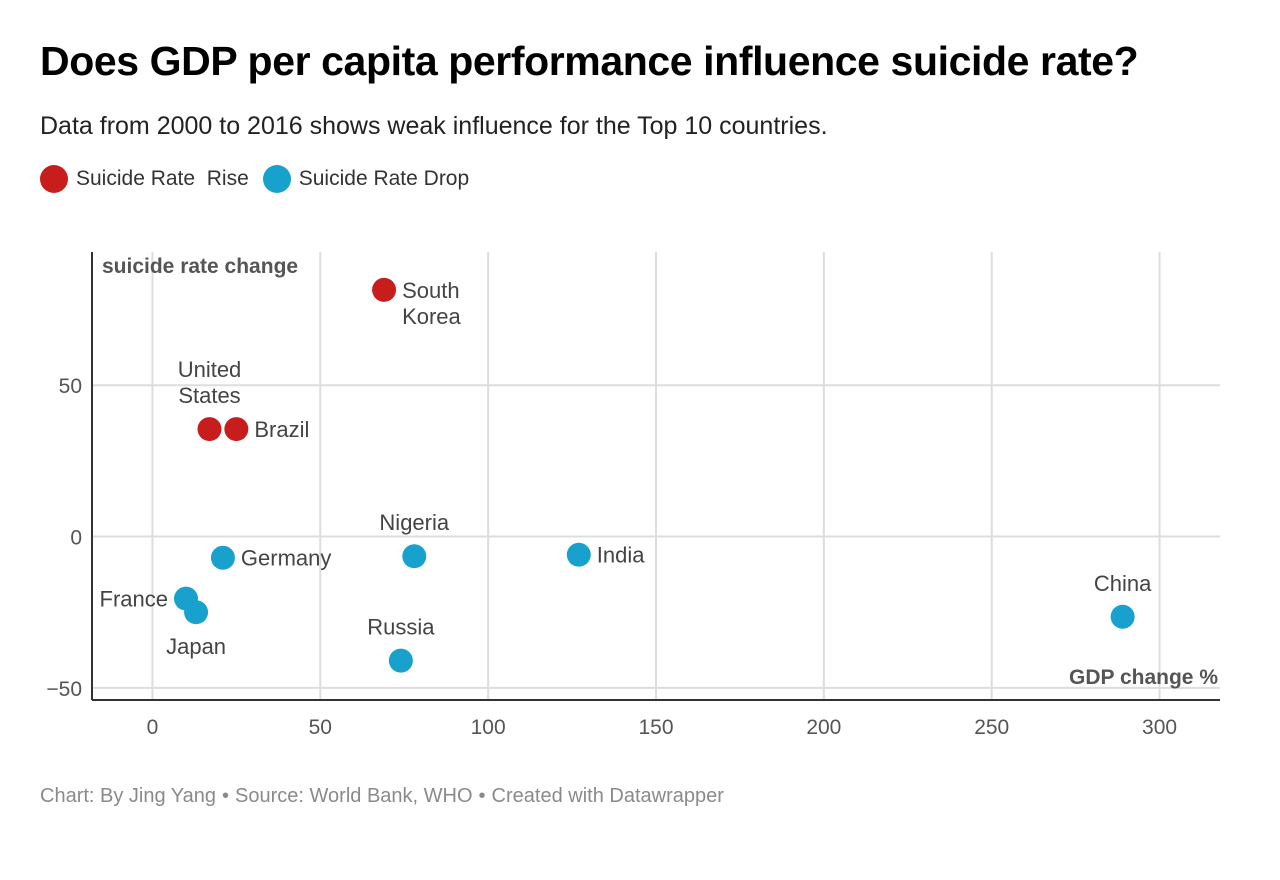 The height and width of the screenshot is (880, 1280). I want to click on footer-created-with: Created with Datawrapper, so click(607, 796).